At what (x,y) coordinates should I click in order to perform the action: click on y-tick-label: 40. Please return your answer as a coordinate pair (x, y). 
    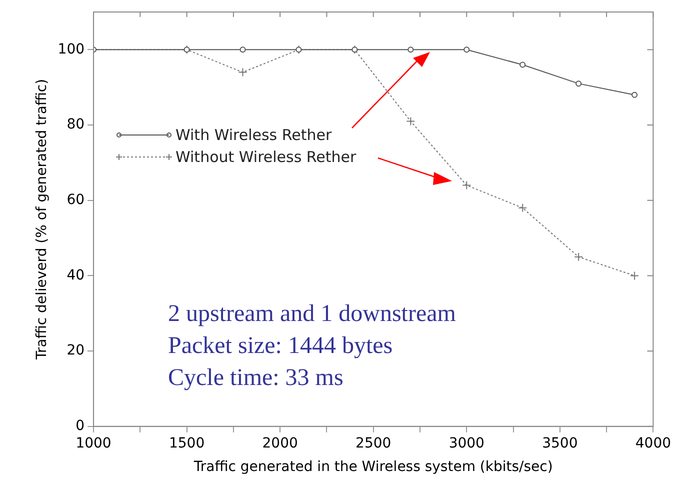
    Looking at the image, I should click on (75, 275).